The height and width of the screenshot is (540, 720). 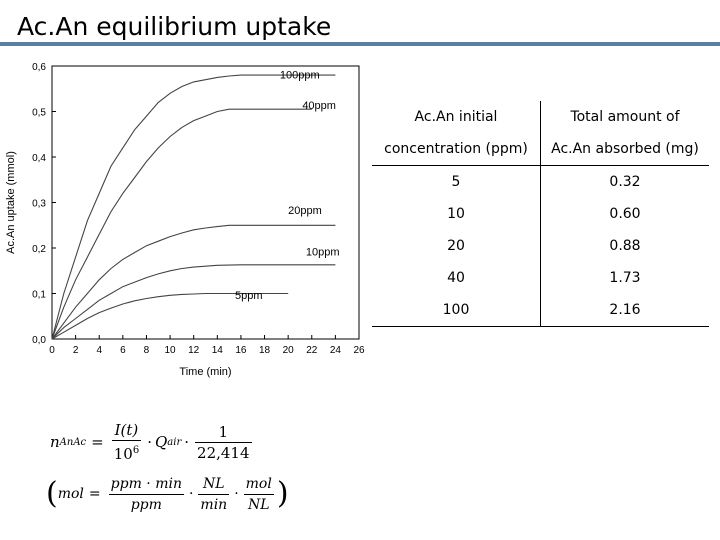 What do you see at coordinates (289, 350) in the screenshot?
I see `x-tick-label: 20` at bounding box center [289, 350].